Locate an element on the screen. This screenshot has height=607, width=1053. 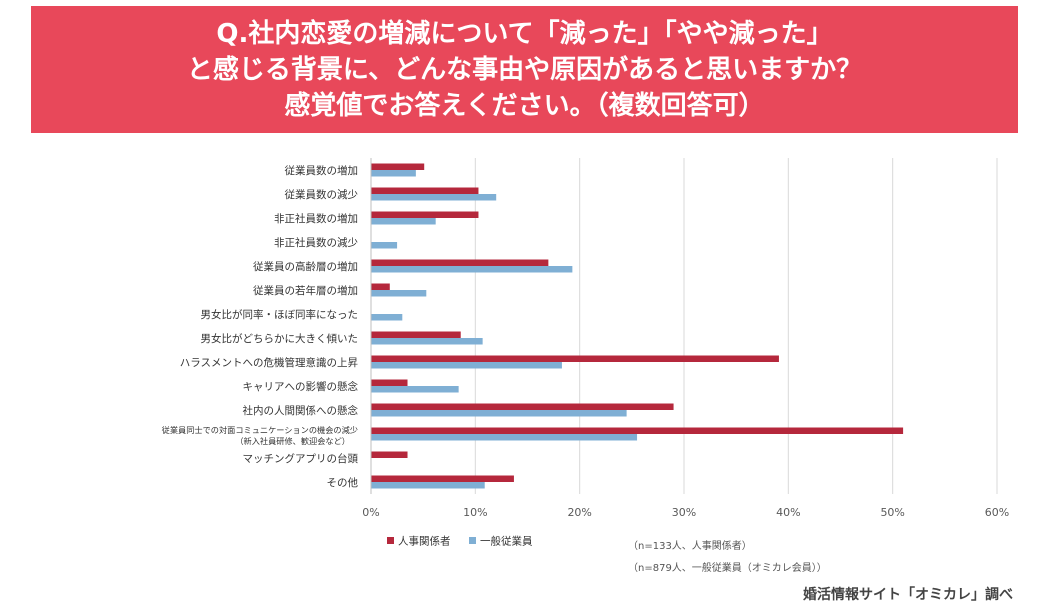
category-label: 従業員数の増加 is located at coordinates (322, 170).